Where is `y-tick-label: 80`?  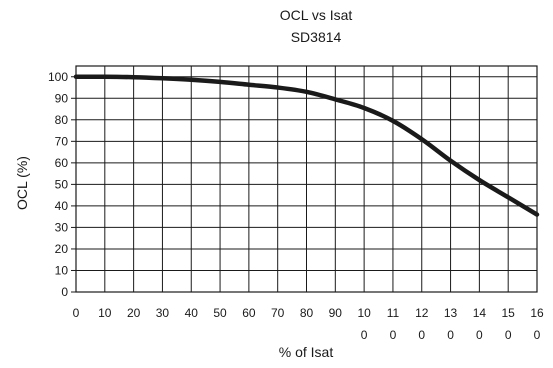
y-tick-label: 80 is located at coordinates (62, 120).